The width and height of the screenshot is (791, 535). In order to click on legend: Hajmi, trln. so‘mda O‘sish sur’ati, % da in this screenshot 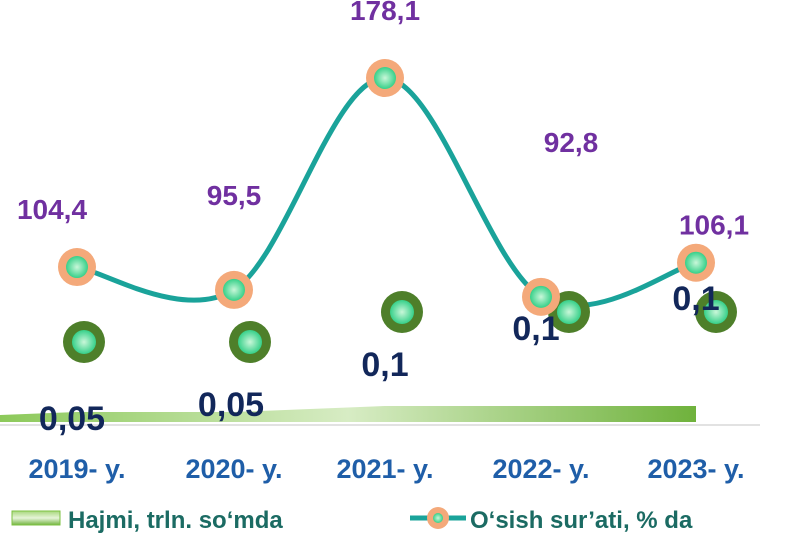, I will do `click(352, 520)`.